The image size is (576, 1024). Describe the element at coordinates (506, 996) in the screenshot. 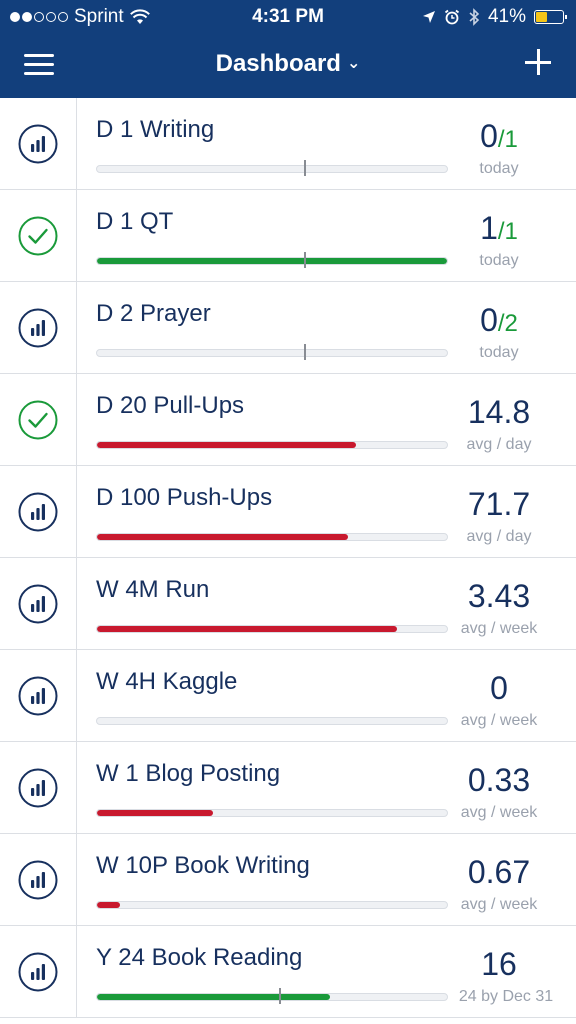

I see `goal-period-label: 24 by Dec 31` at that location.